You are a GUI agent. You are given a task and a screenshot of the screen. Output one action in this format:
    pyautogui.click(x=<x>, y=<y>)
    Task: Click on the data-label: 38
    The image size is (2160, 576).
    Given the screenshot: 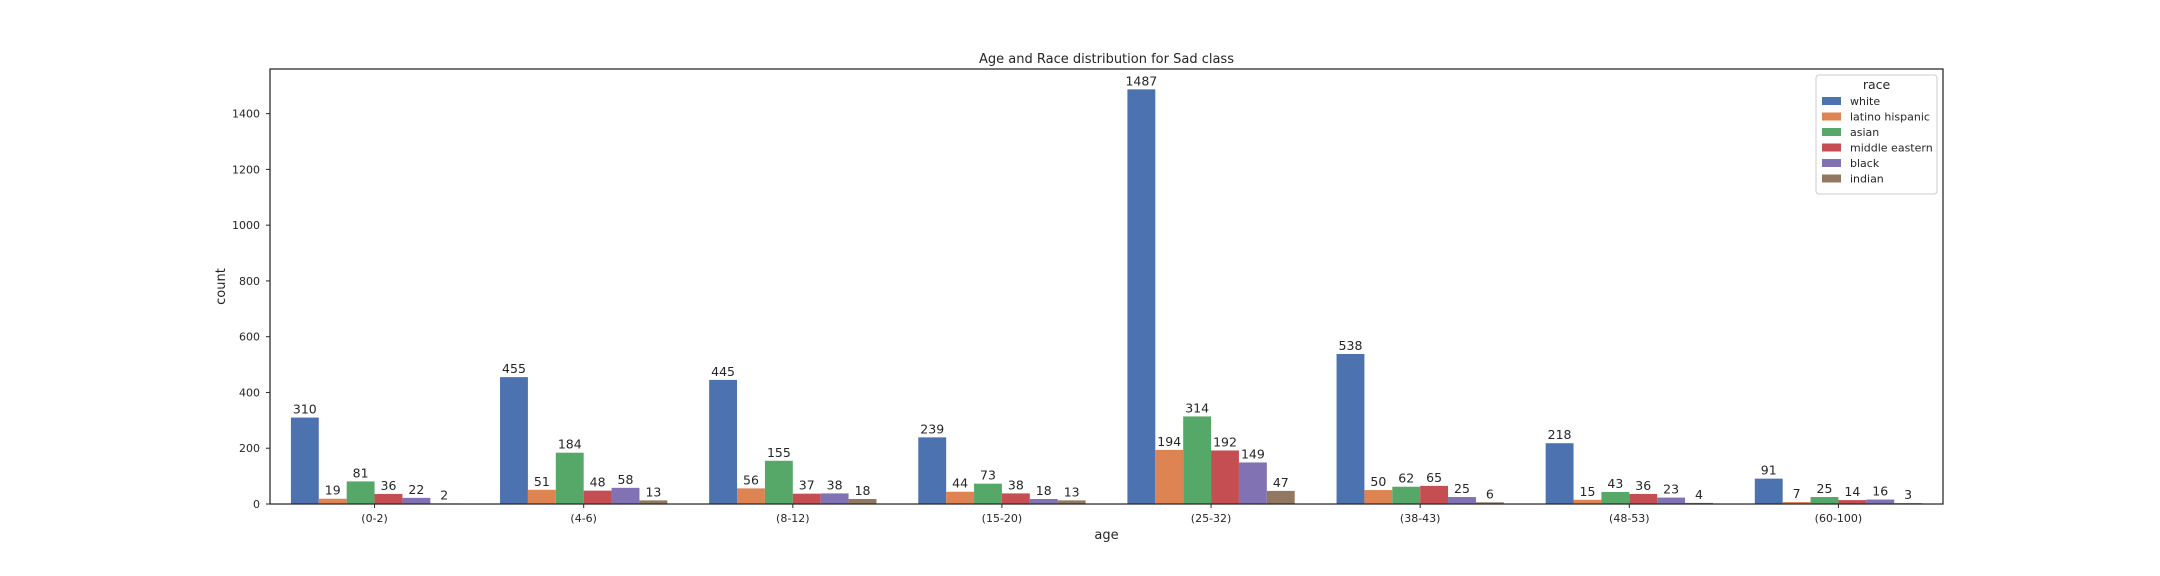 What is the action you would take?
    pyautogui.click(x=1016, y=484)
    